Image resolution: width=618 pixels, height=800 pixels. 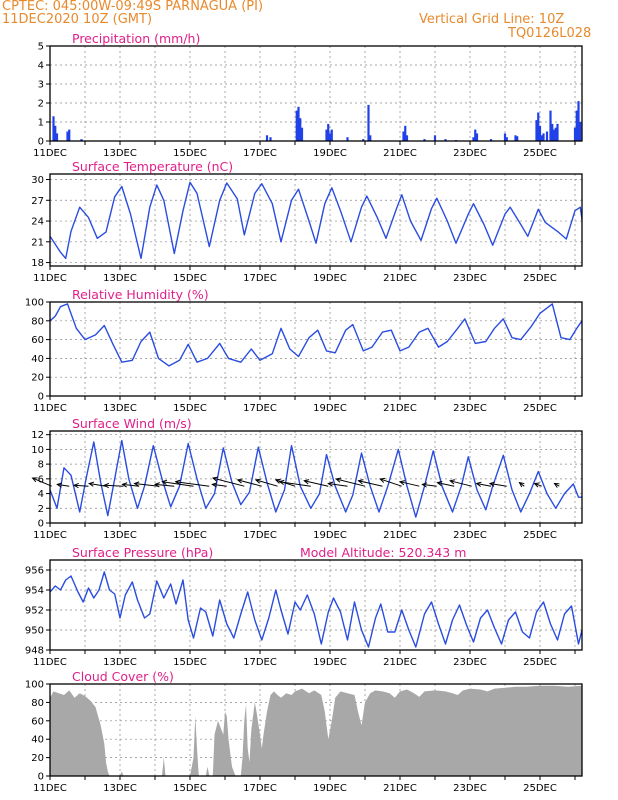 What do you see at coordinates (41, 47) in the screenshot?
I see `y-tick-label: 5` at bounding box center [41, 47].